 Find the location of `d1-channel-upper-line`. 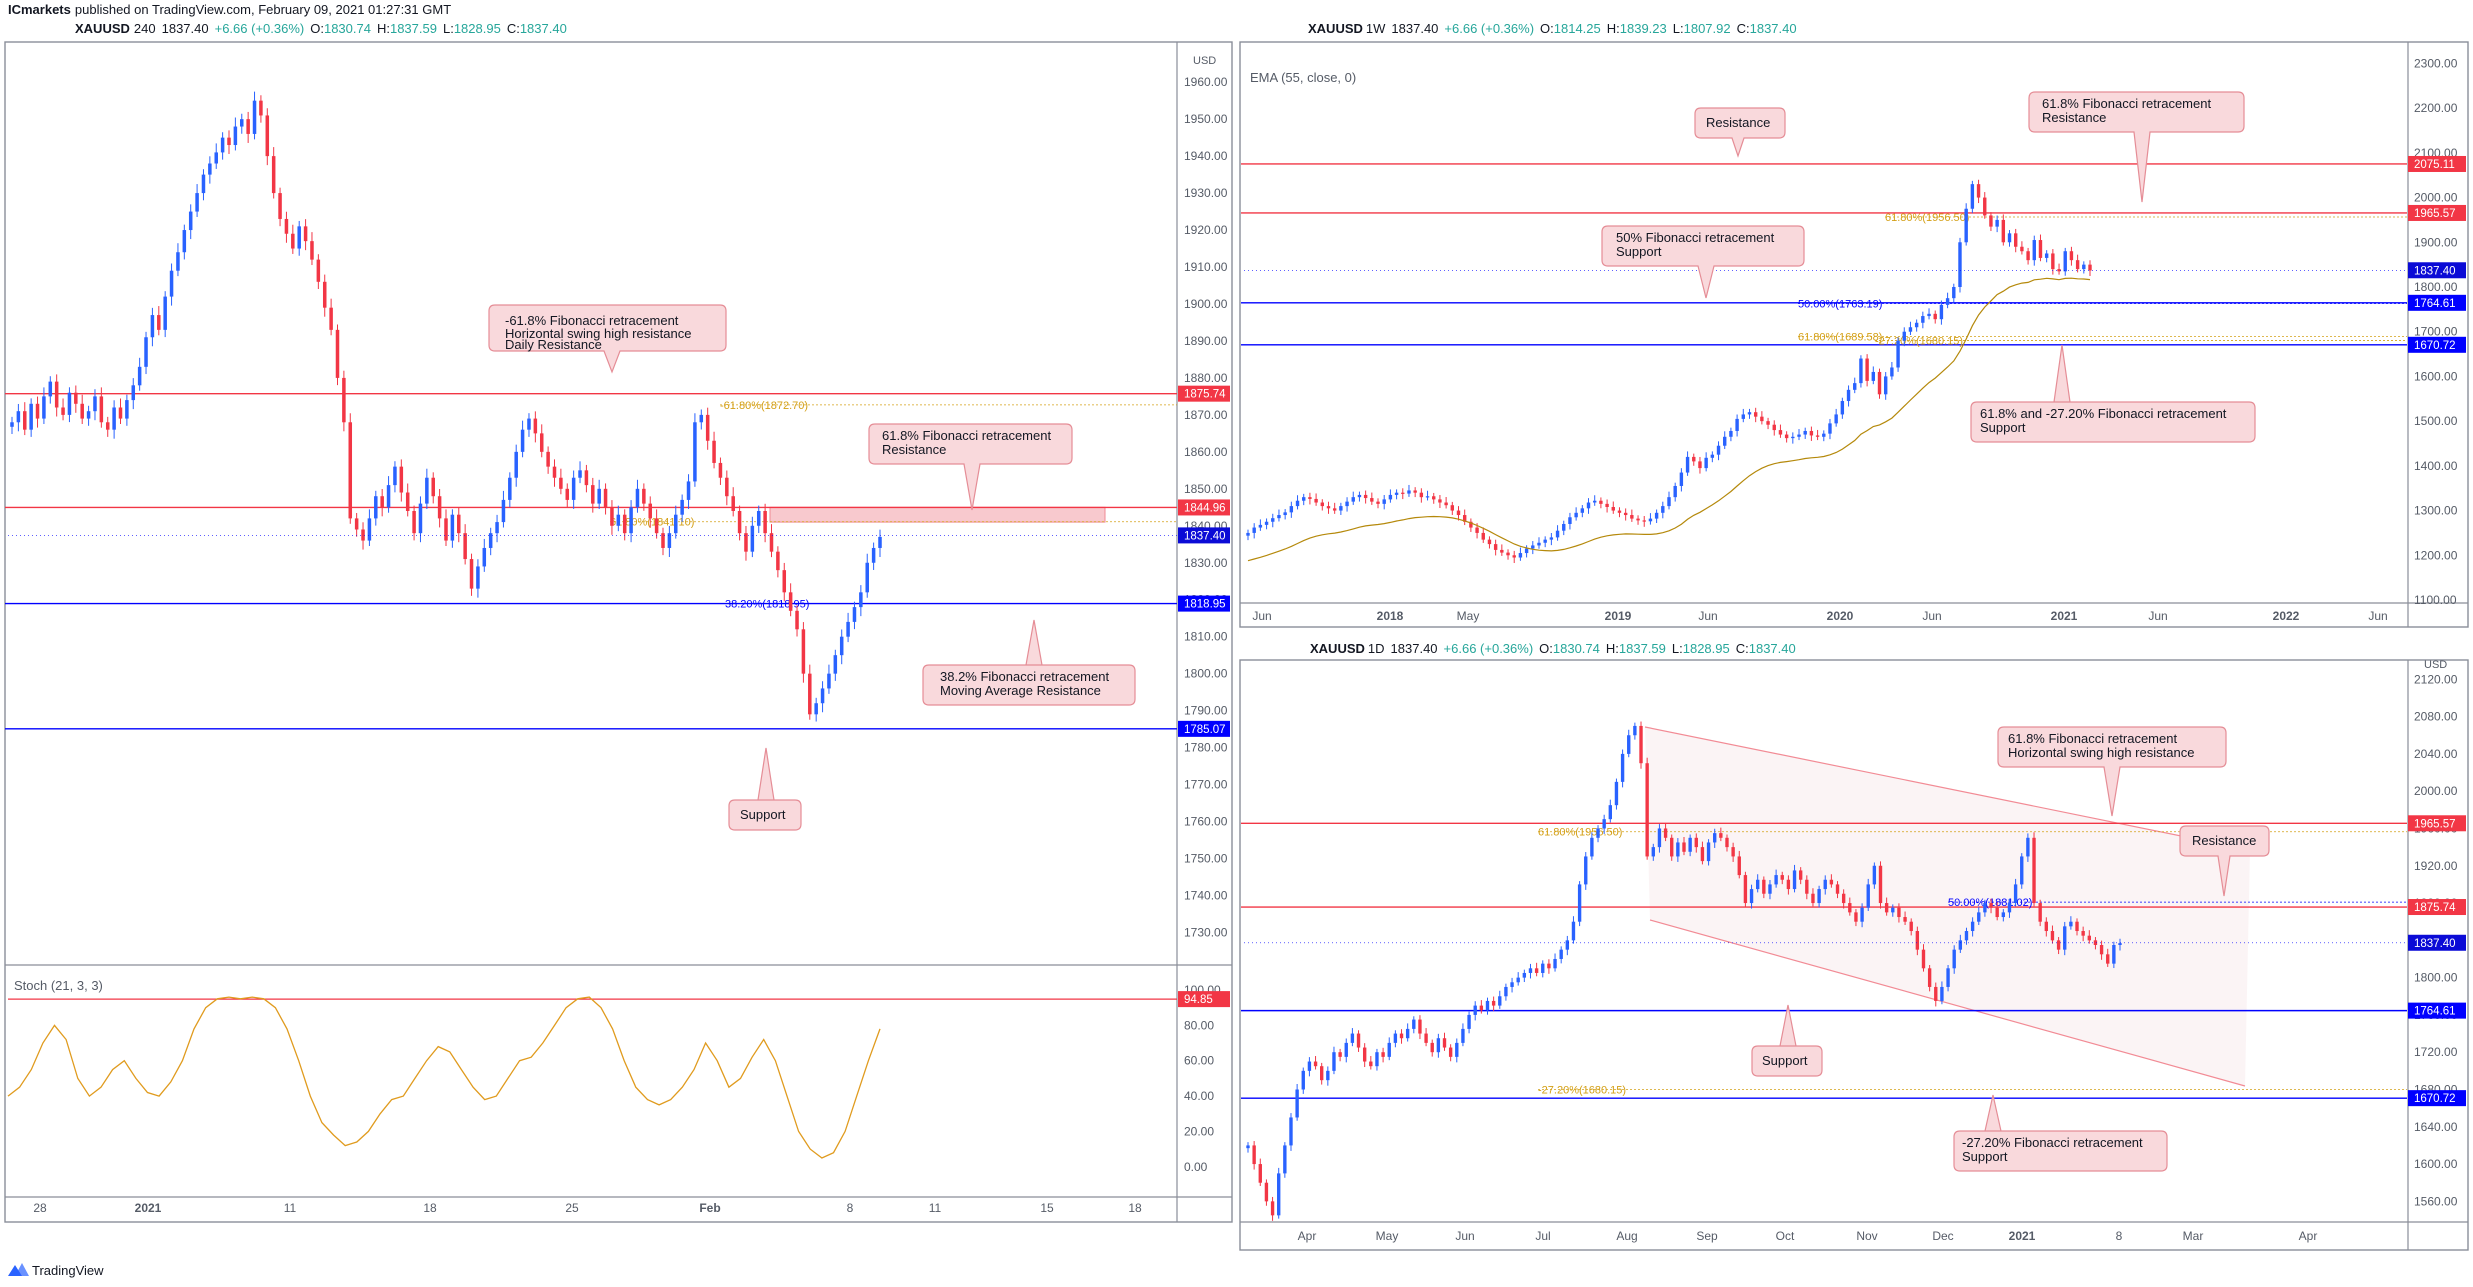

d1-channel-upper-line is located at coordinates (1947, 788).